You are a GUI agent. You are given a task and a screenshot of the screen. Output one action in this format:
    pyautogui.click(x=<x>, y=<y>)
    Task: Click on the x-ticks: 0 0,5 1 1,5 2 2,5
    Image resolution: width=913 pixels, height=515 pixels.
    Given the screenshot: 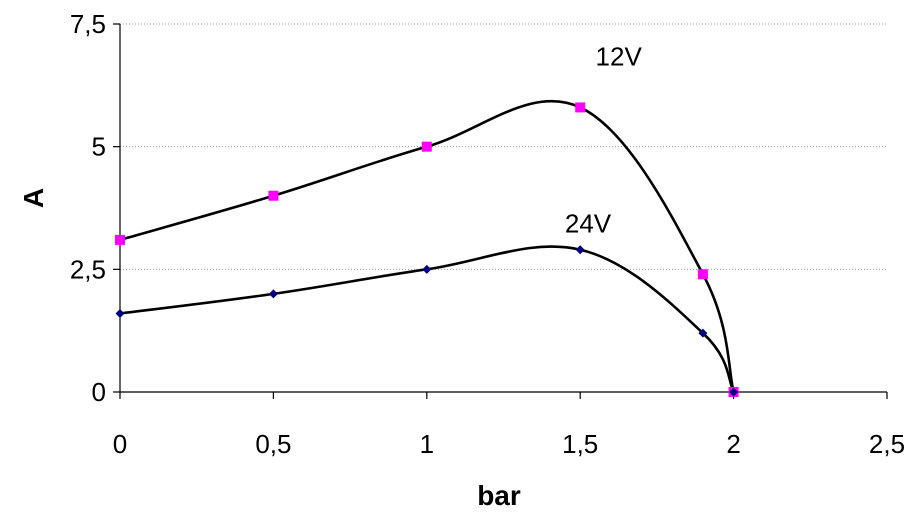 What is the action you would take?
    pyautogui.click(x=509, y=425)
    